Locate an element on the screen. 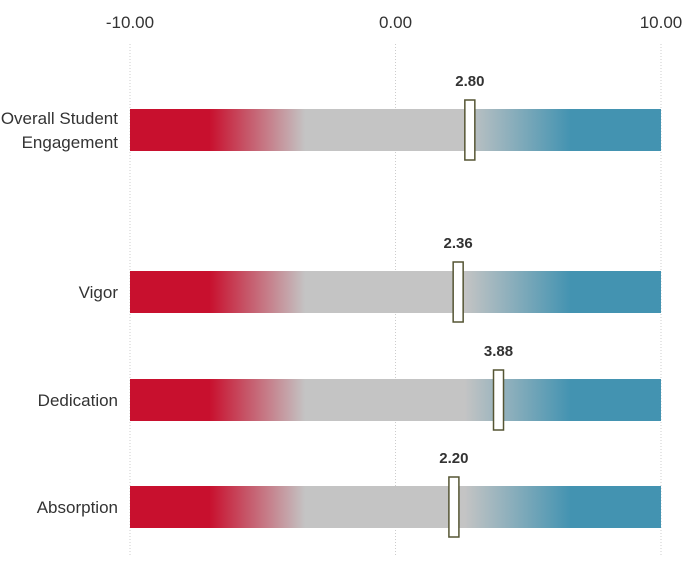  value-label: 2.36 is located at coordinates (458, 243).